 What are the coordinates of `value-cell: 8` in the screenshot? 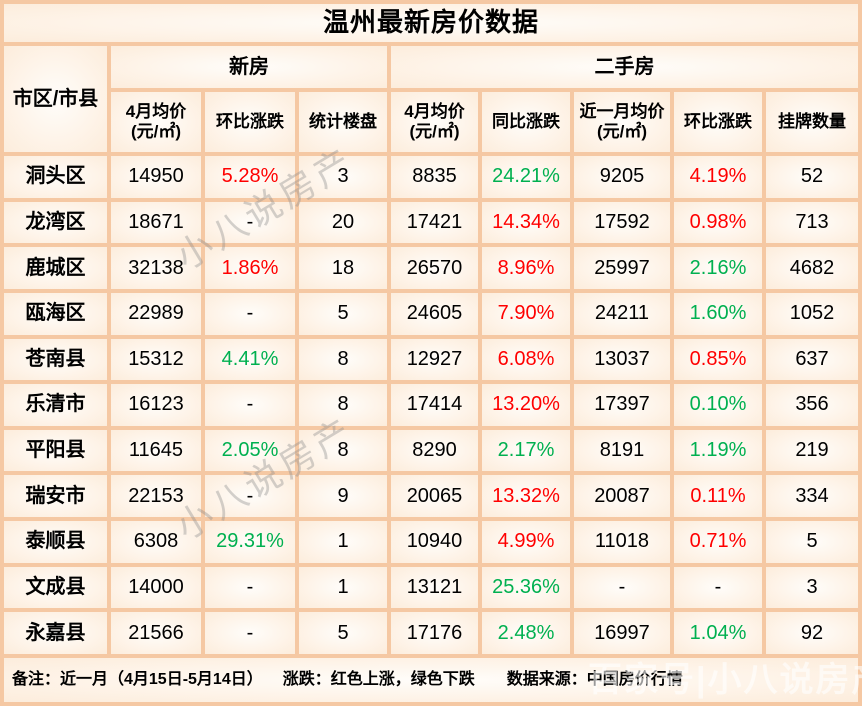 It's located at (343, 359).